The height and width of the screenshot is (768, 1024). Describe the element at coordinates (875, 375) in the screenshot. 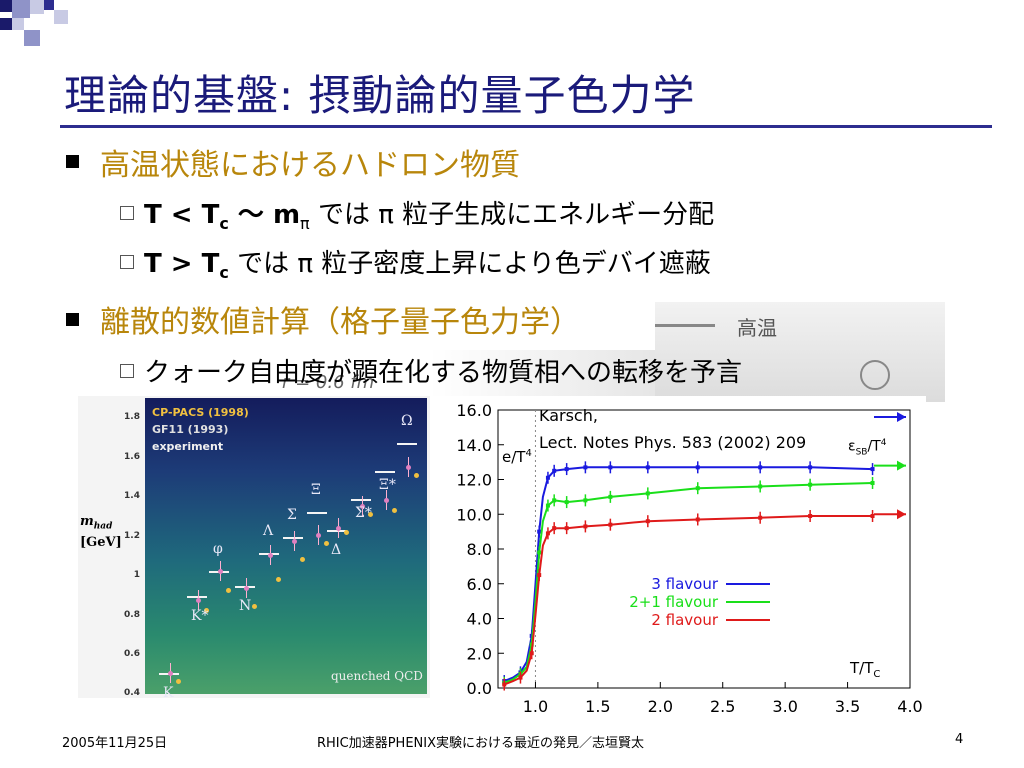

I see `circle-deco` at that location.